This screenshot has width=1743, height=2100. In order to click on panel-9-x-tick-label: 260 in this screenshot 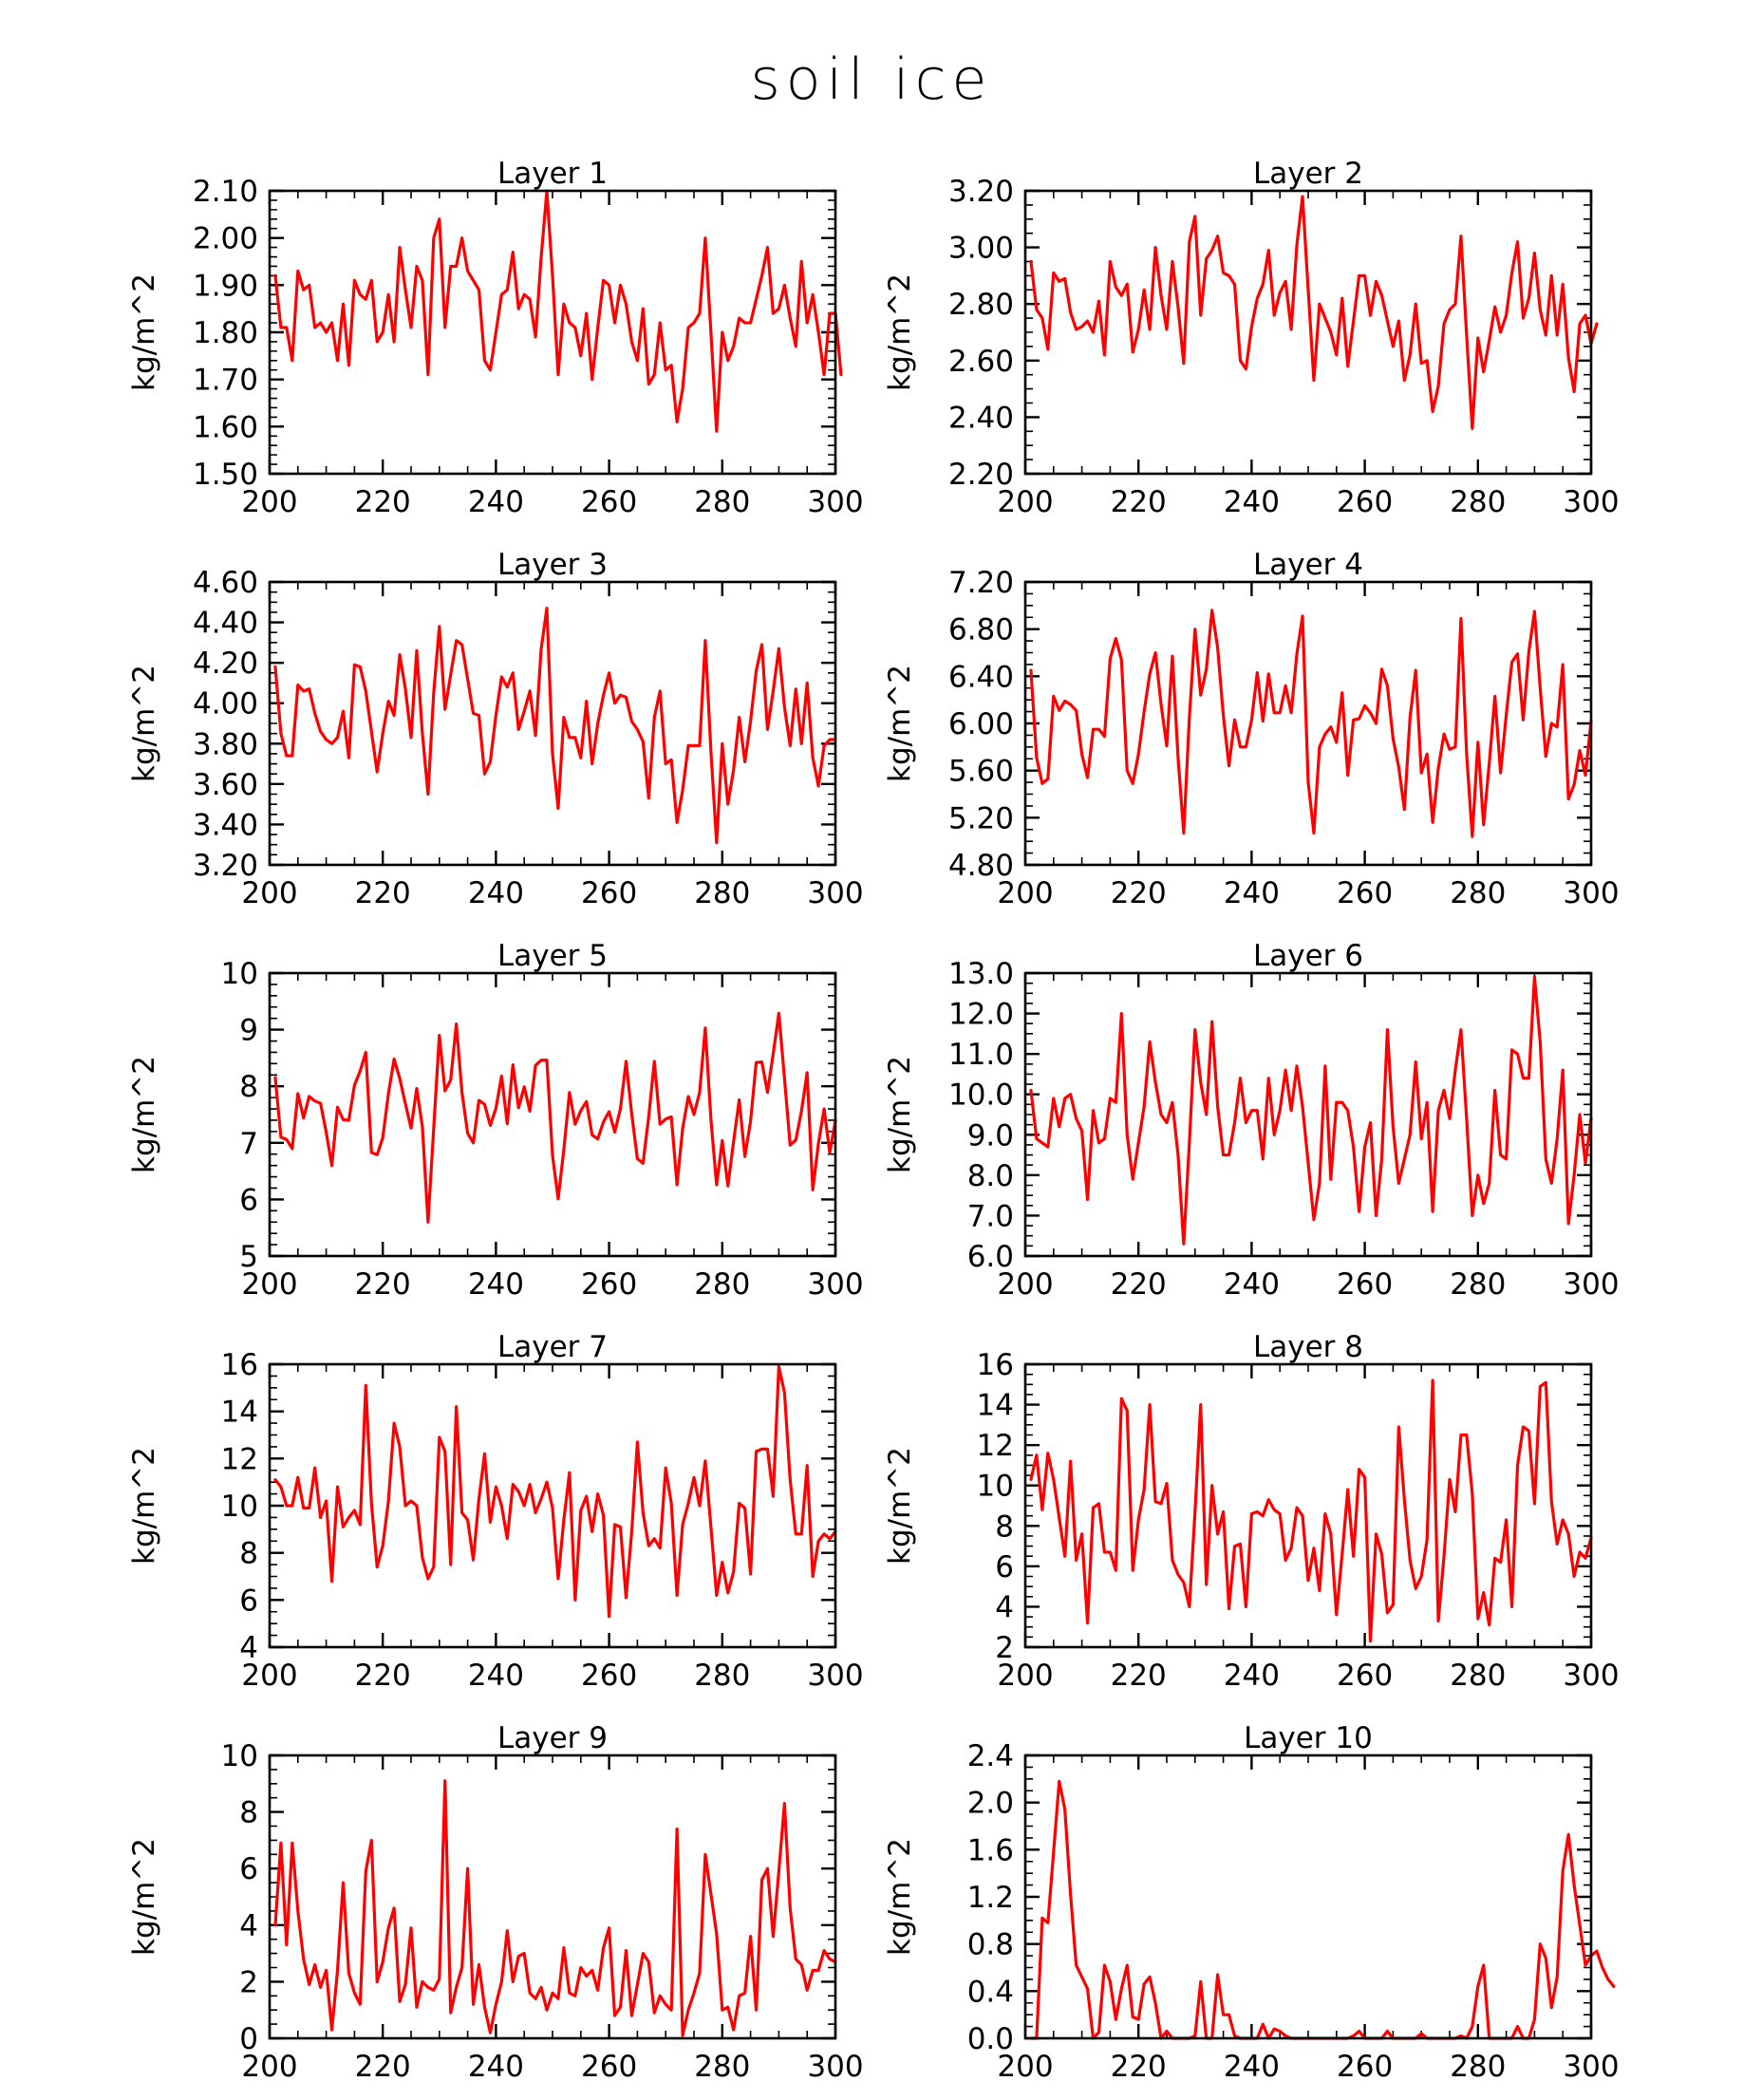, I will do `click(609, 2067)`.